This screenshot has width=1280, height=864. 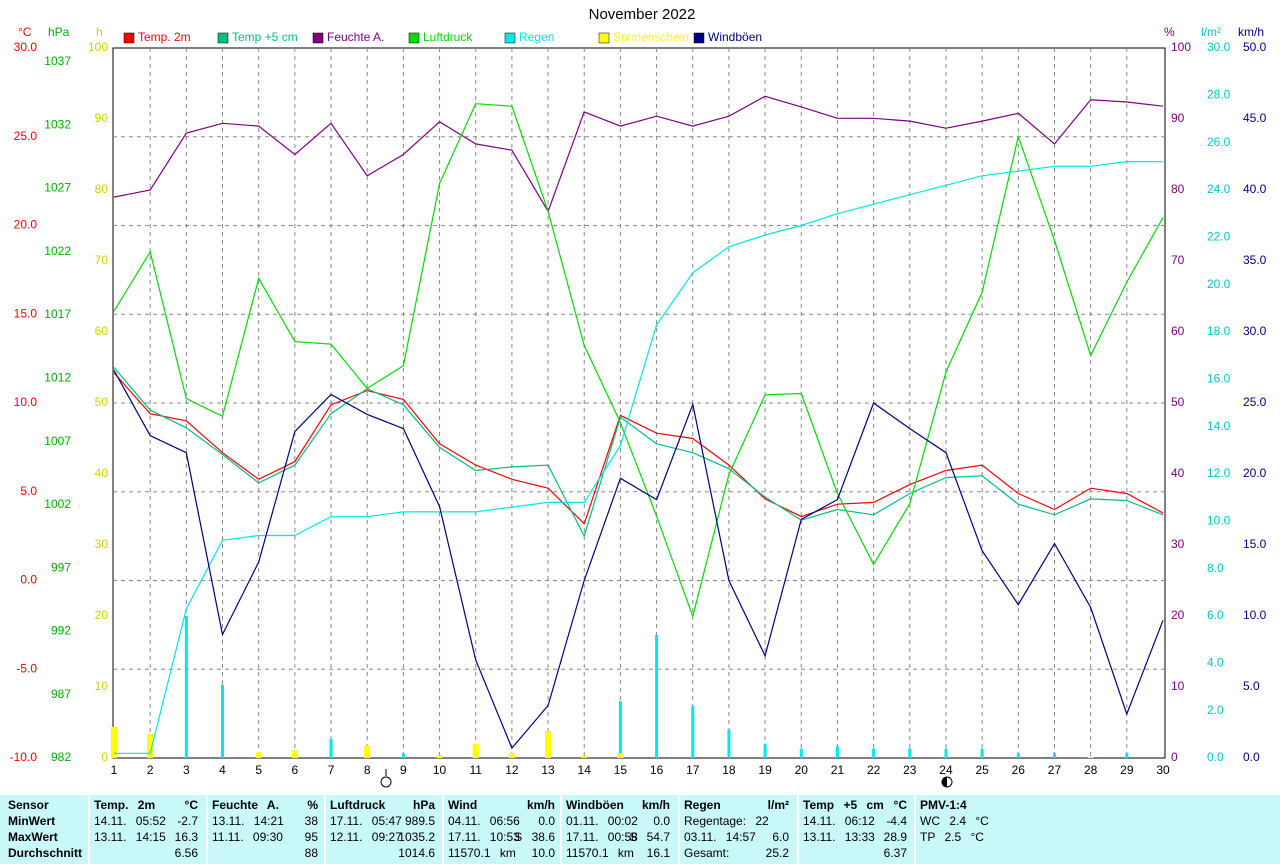 What do you see at coordinates (484, 837) in the screenshot?
I see `stats-cell: 17.11. 10:53` at bounding box center [484, 837].